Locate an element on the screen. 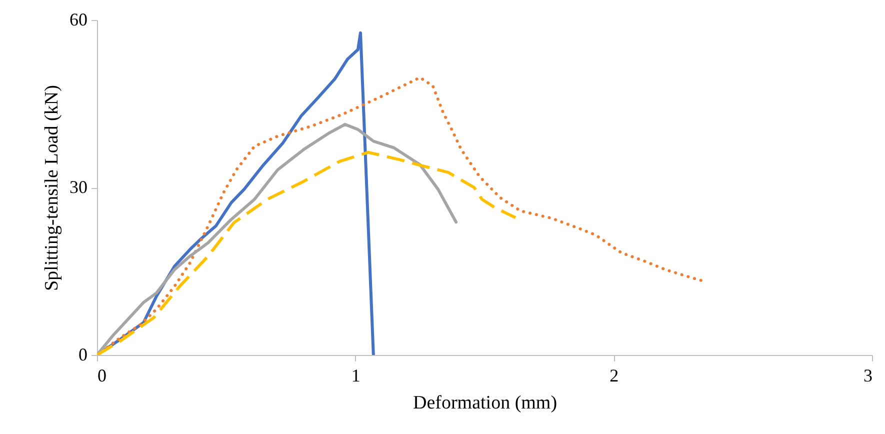 The width and height of the screenshot is (885, 434). x-tick-label: 1 is located at coordinates (355, 376).